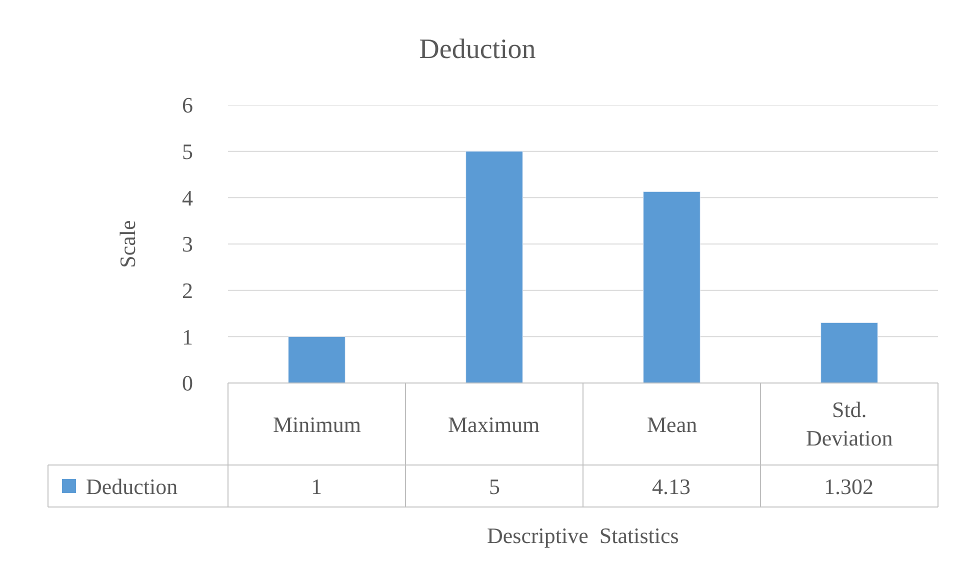  Describe the element at coordinates (132, 486) in the screenshot. I see `legend-label: Deduction` at that location.